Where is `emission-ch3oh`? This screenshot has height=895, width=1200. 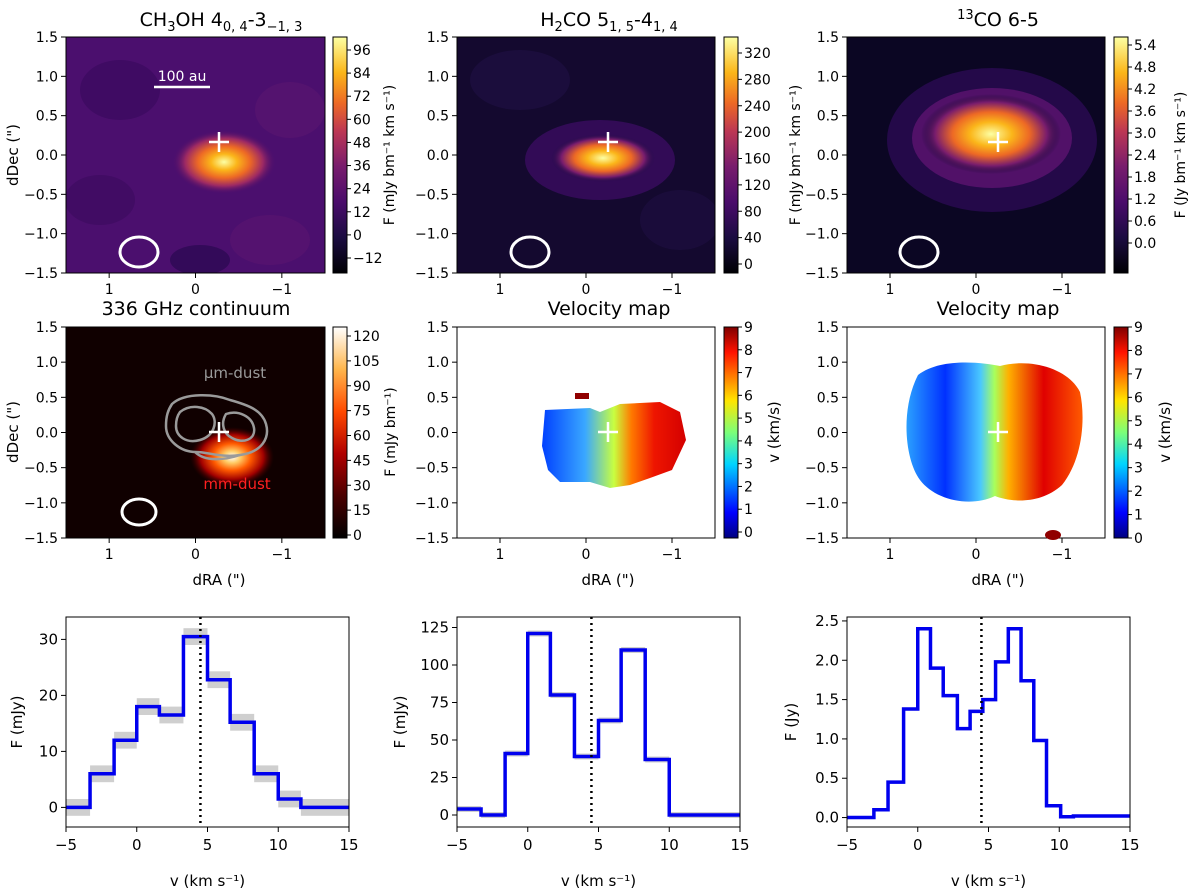 emission-ch3oh is located at coordinates (224, 162).